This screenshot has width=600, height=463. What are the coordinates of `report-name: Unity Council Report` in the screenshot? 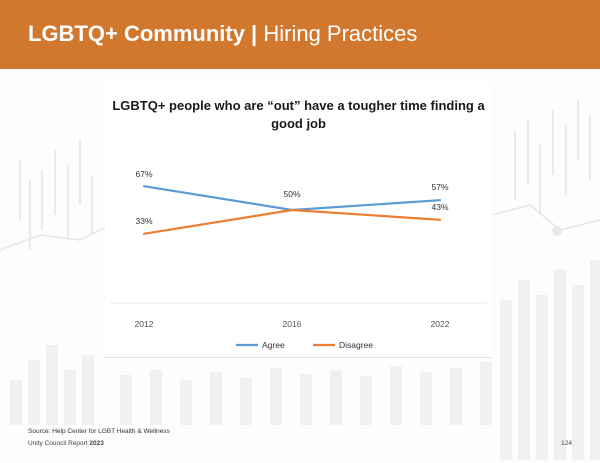 It's located at (58, 443).